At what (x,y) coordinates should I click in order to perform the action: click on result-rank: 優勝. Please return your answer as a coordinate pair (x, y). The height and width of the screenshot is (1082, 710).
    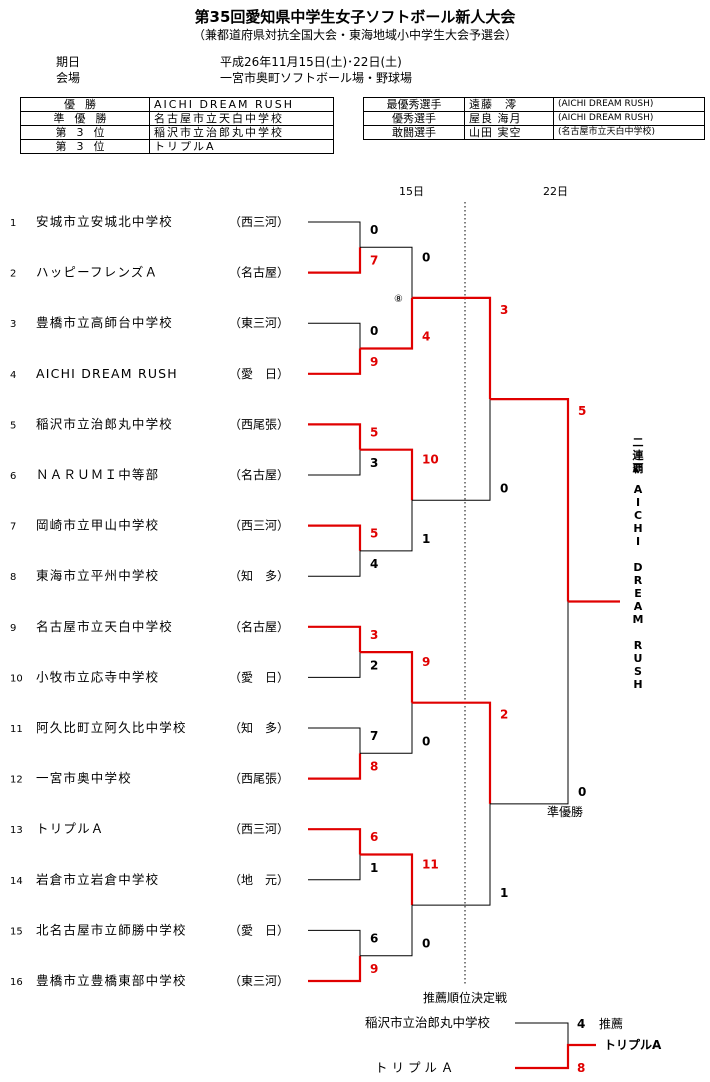
    Looking at the image, I should click on (85, 104).